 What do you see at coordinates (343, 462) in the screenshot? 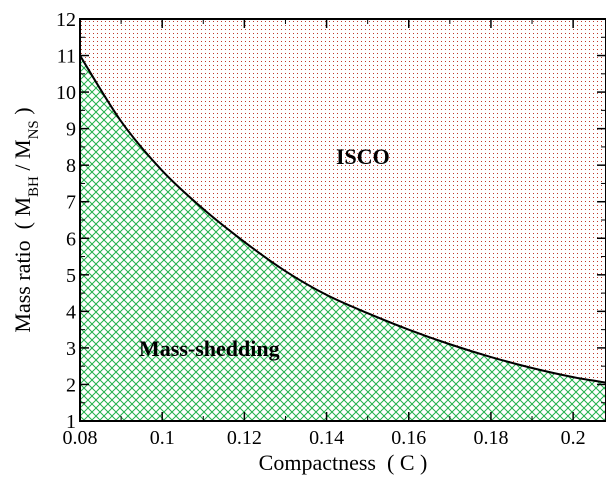
I see `x-axis-title: Compactness ( C )` at bounding box center [343, 462].